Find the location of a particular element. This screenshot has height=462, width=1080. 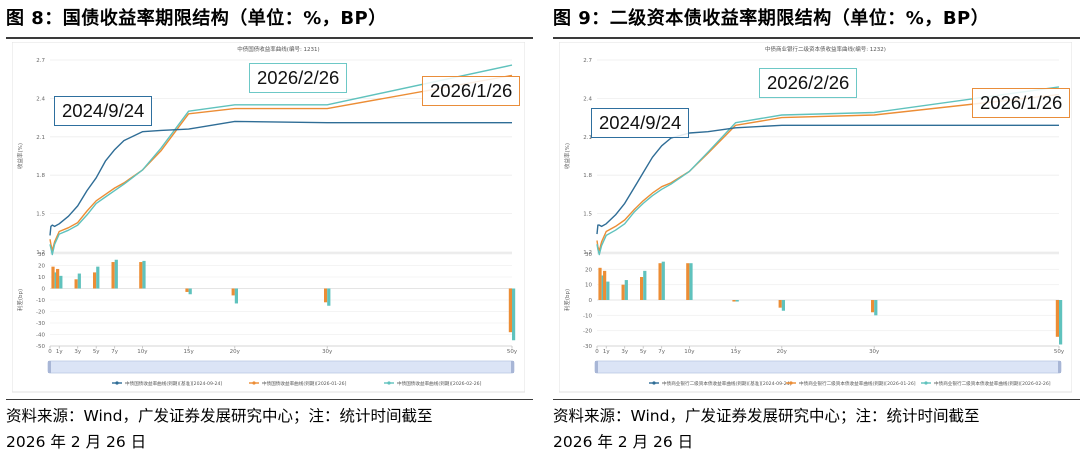

figure-title: 图 9：二级资本债收益率期限结构（单位：%，BP） is located at coordinates (771, 18).